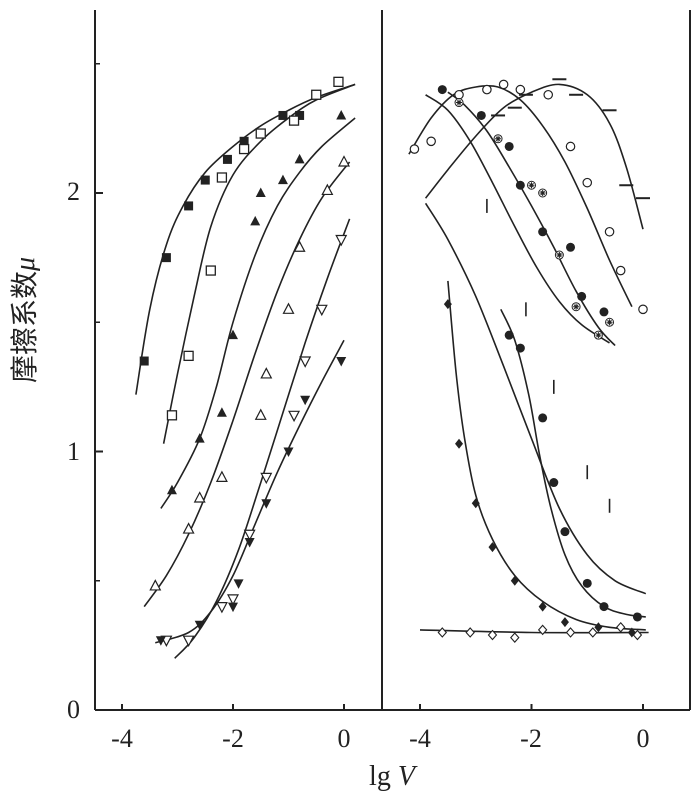 This screenshot has height=798, width=700. I want to click on x-tick-label-left-0: 0, so click(344, 738).